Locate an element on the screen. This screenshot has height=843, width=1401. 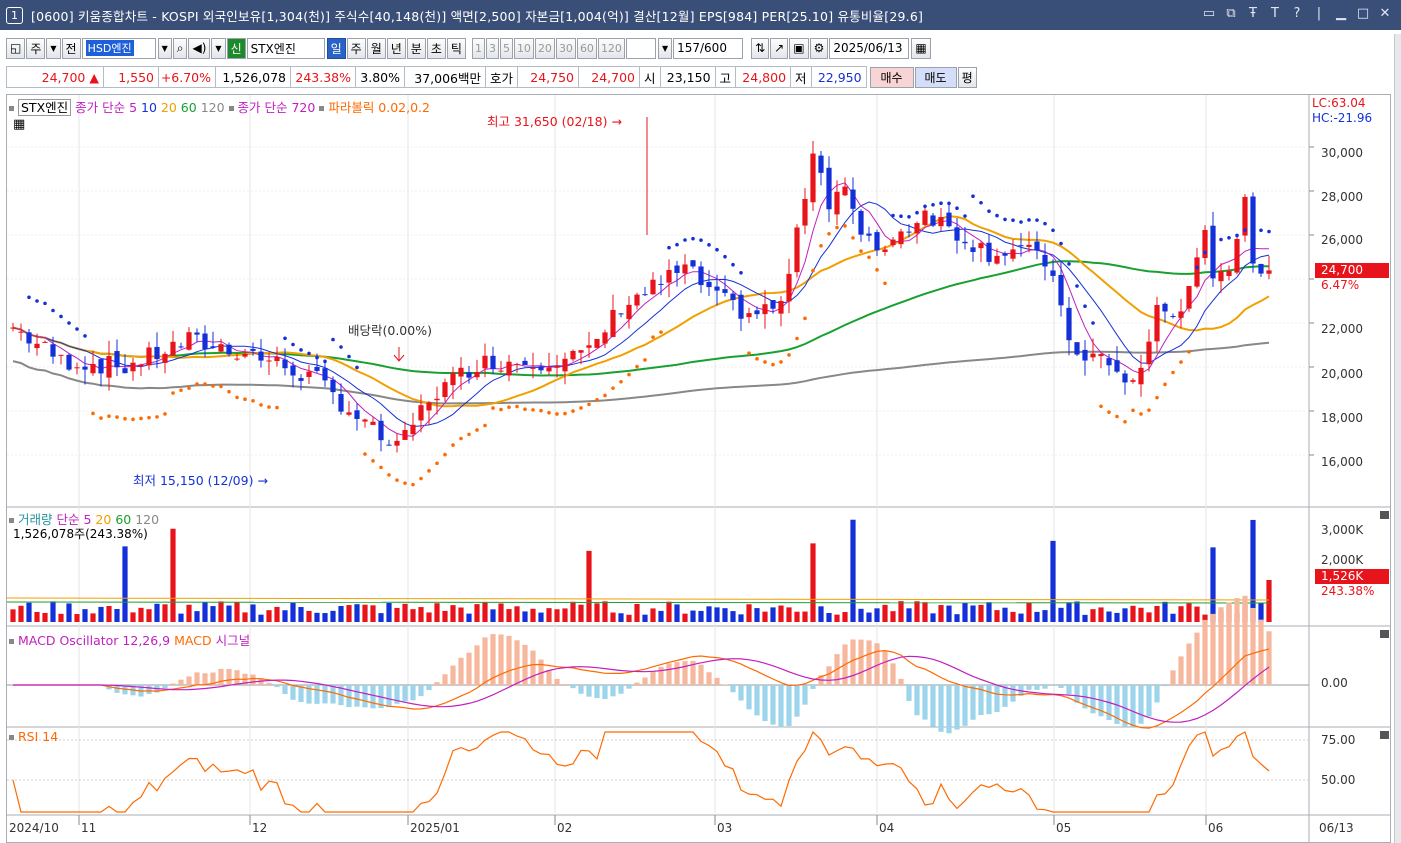
period-minute: 분 is located at coordinates (416, 48).